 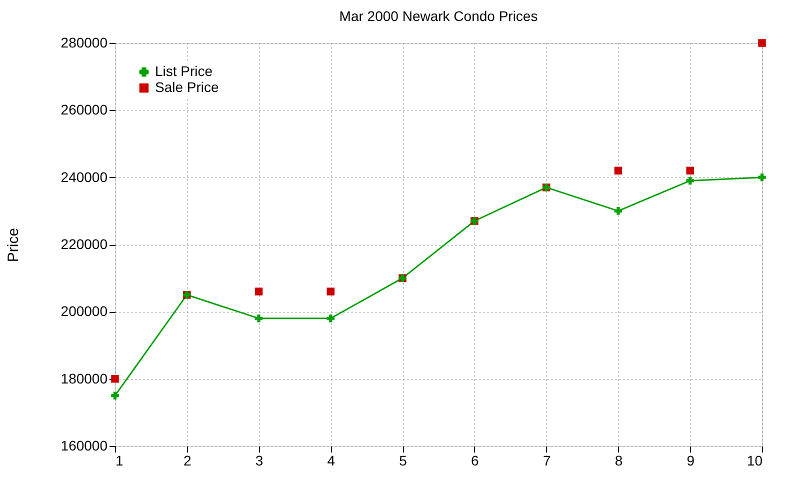 What do you see at coordinates (618, 460) in the screenshot?
I see `x-tick-label: 8` at bounding box center [618, 460].